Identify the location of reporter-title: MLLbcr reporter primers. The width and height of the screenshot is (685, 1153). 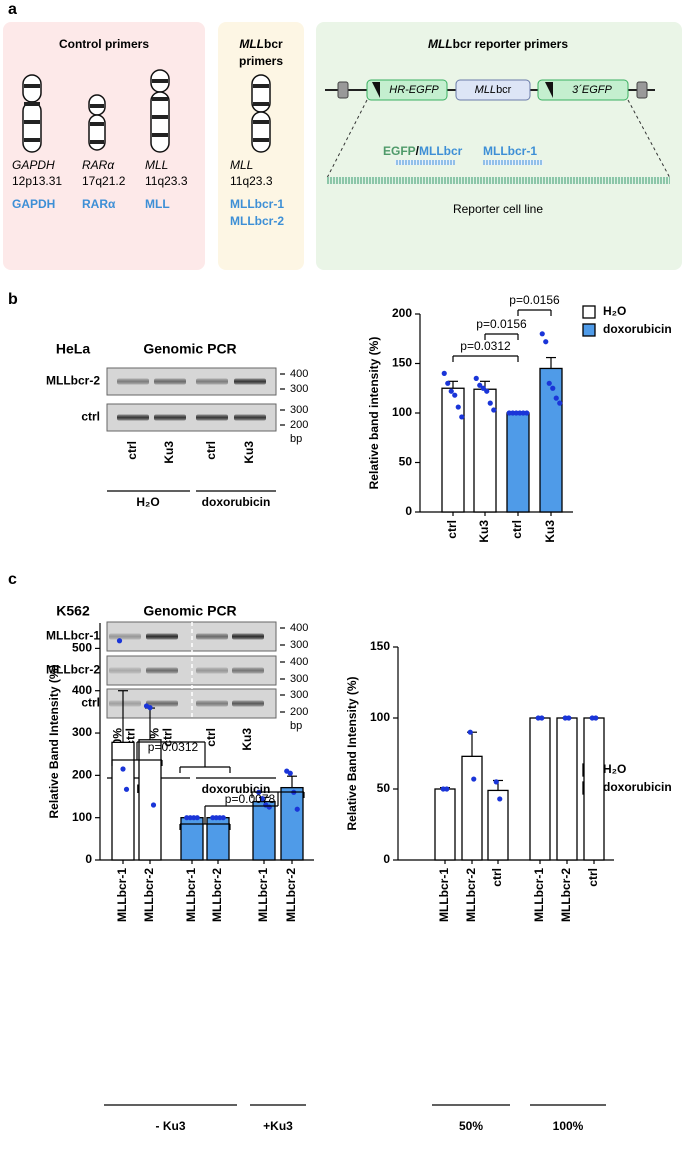
(498, 44).